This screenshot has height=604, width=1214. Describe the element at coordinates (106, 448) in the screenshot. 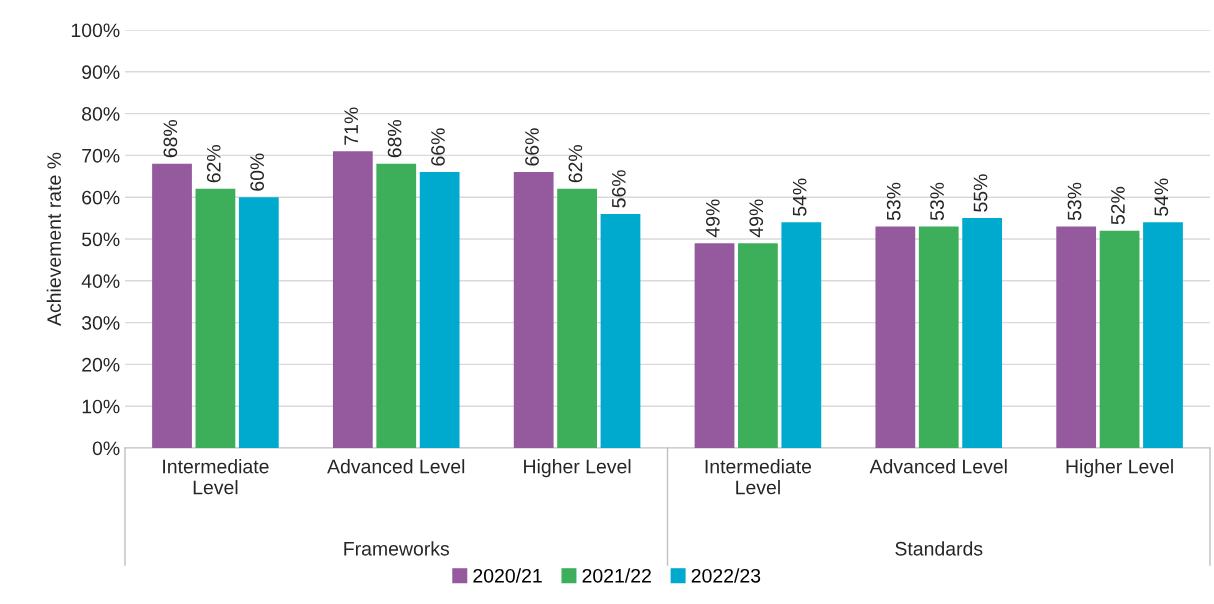

I see `y-tick-label: 0%` at that location.